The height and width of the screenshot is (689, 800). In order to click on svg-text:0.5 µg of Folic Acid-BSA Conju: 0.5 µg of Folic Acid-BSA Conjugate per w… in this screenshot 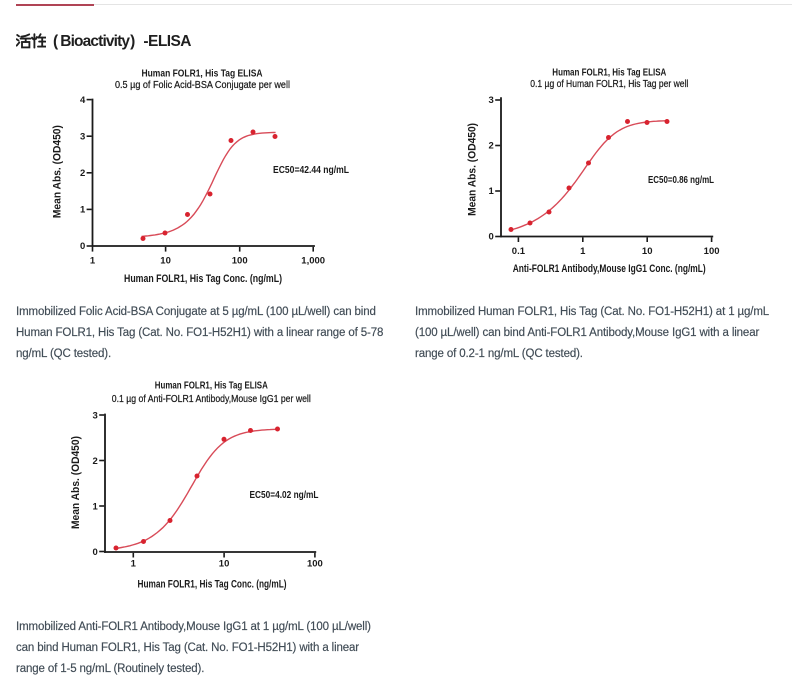, I will do `click(202, 85)`.